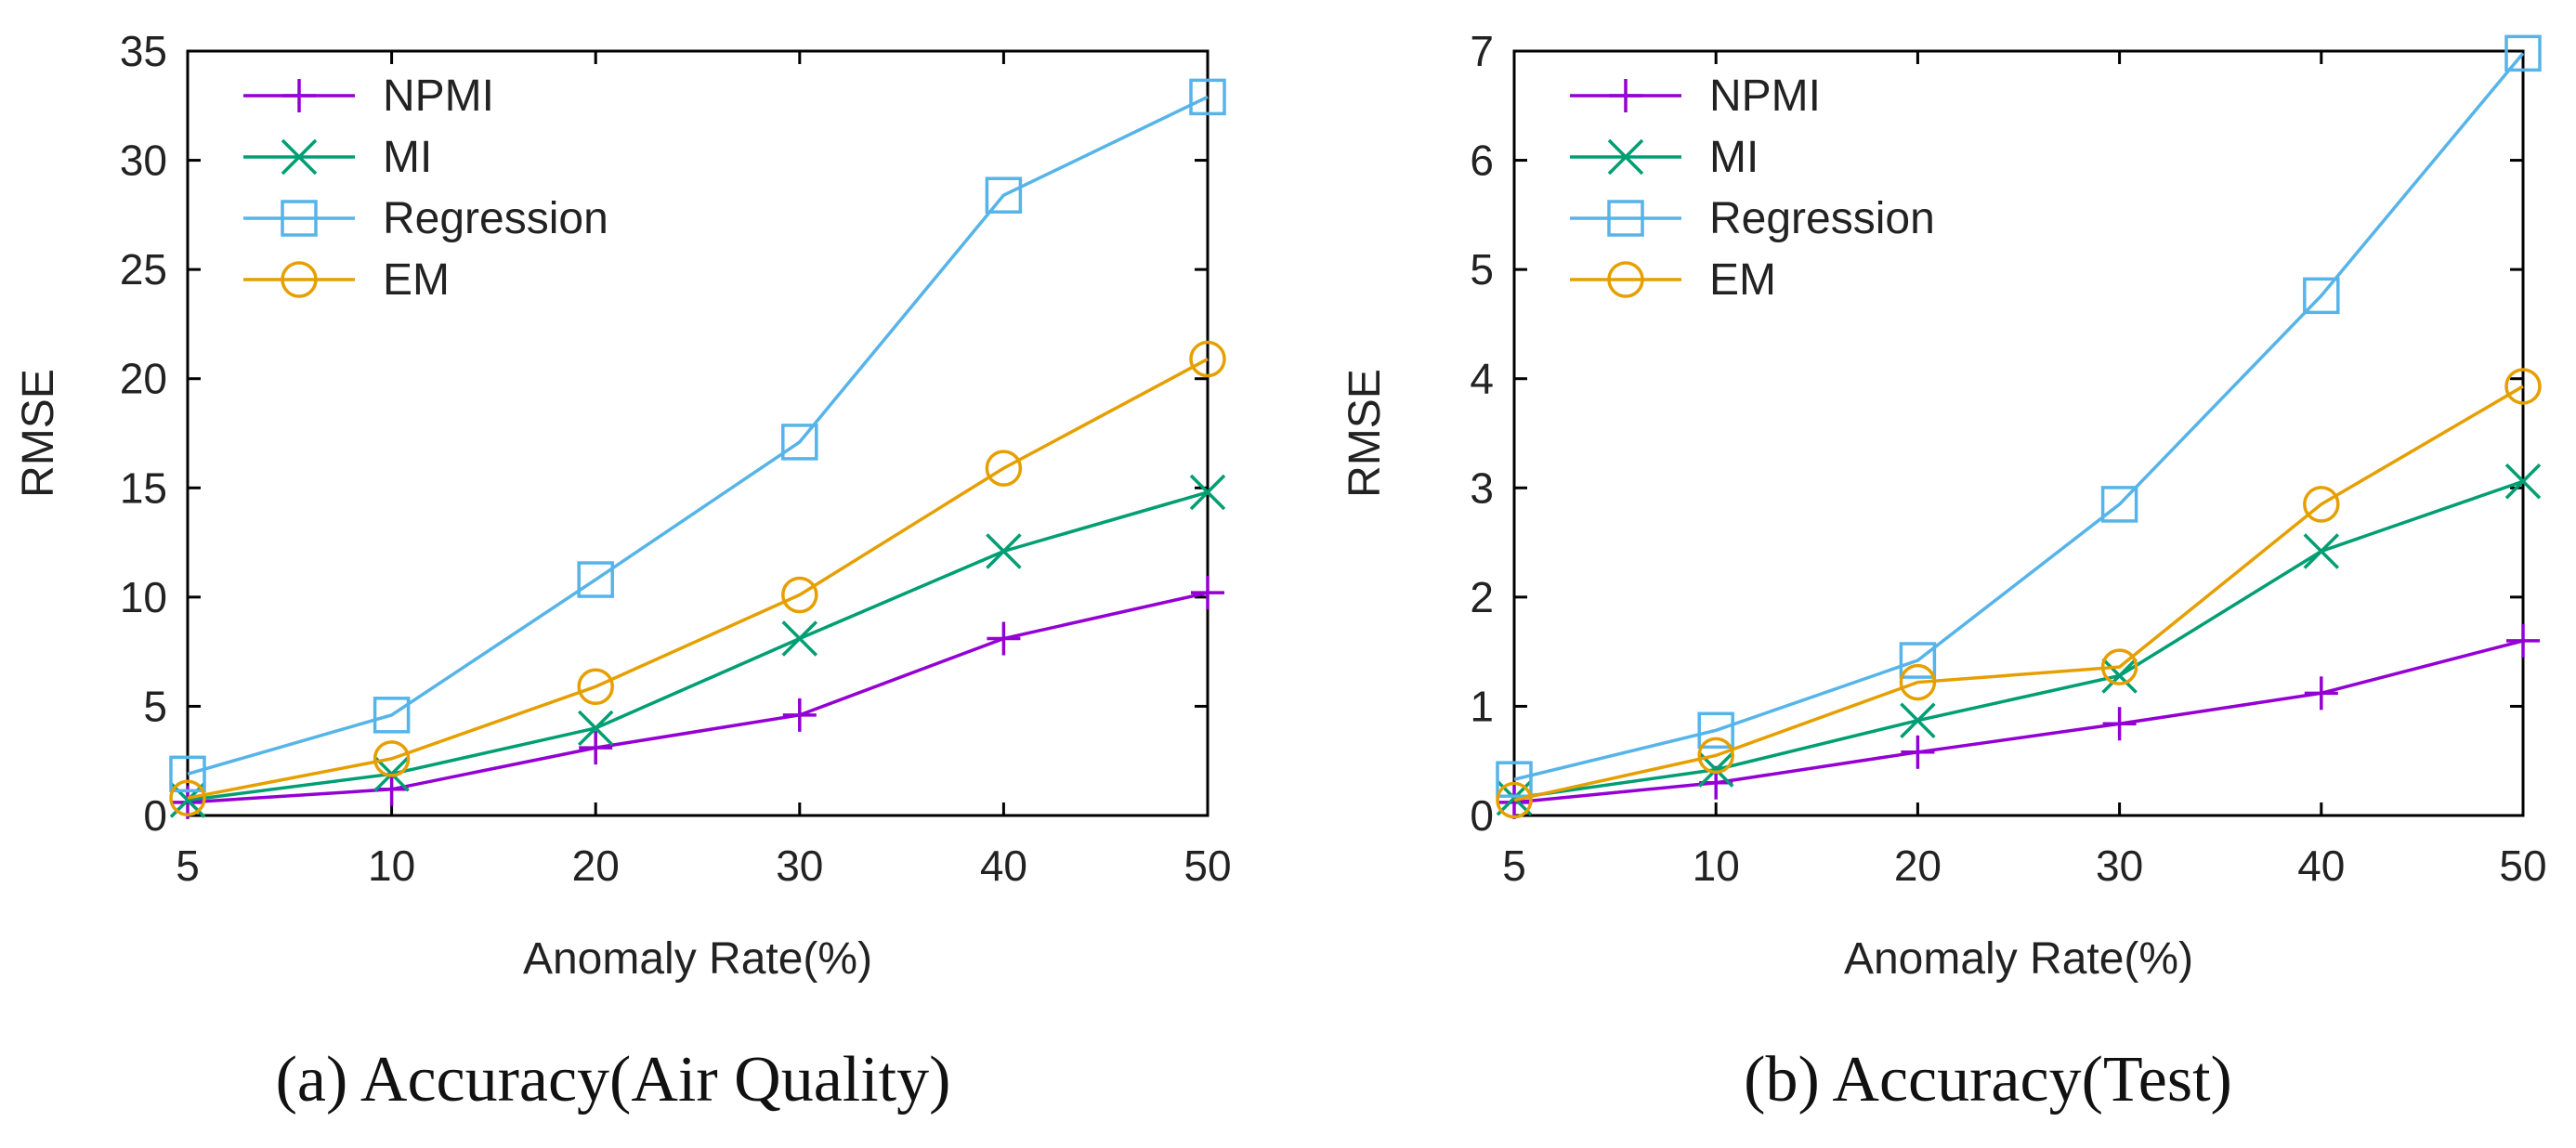  What do you see at coordinates (1482, 487) in the screenshot?
I see `y-tick-label: 3` at bounding box center [1482, 487].